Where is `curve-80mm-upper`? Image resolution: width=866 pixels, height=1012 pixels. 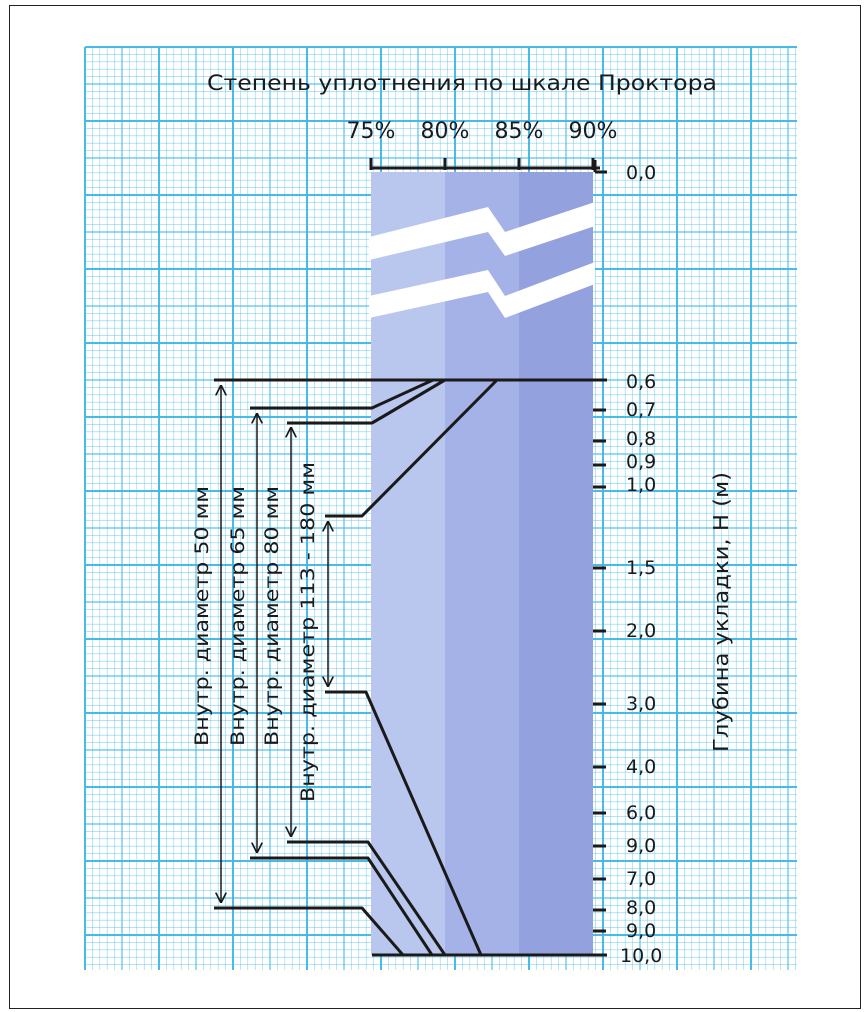 curve-80mm-upper is located at coordinates (408, 401).